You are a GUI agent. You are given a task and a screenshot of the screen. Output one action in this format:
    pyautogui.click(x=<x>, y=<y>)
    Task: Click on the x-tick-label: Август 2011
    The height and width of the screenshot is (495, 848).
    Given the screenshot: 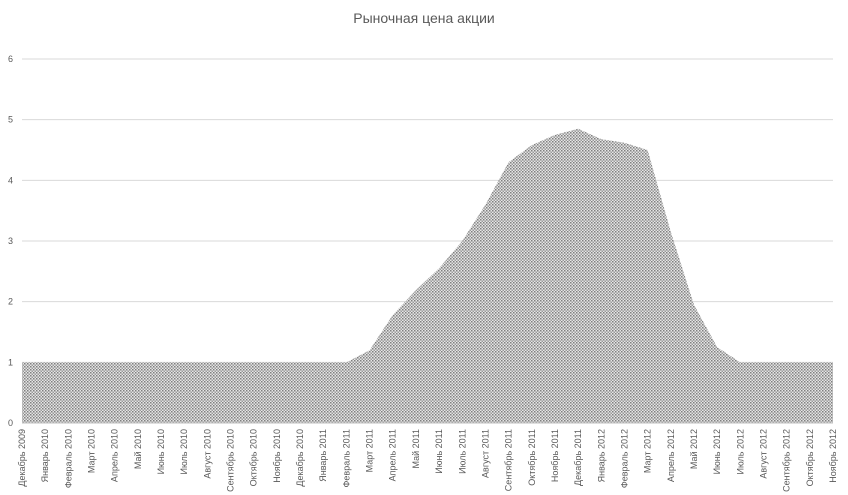 What is the action you would take?
    pyautogui.click(x=485, y=453)
    